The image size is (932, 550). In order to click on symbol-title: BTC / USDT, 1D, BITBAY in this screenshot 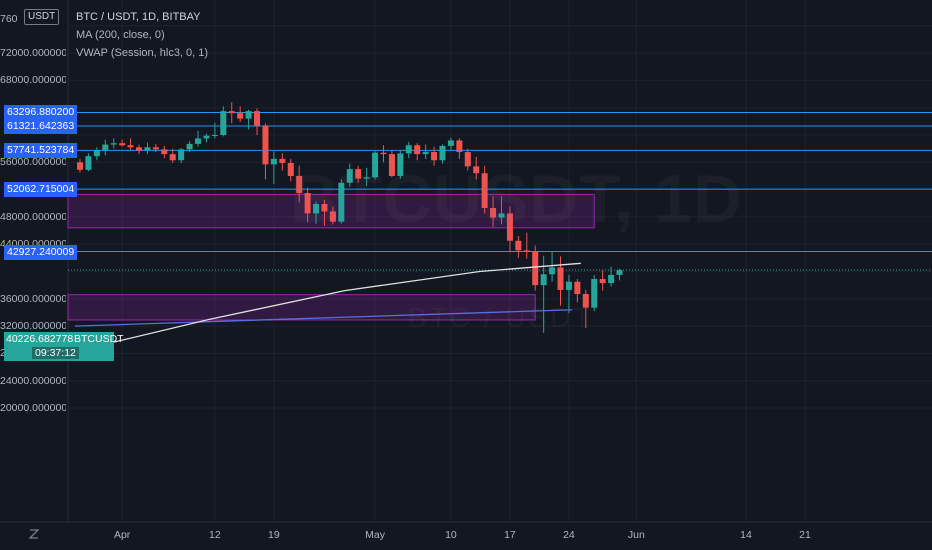, I will do `click(138, 17)`.